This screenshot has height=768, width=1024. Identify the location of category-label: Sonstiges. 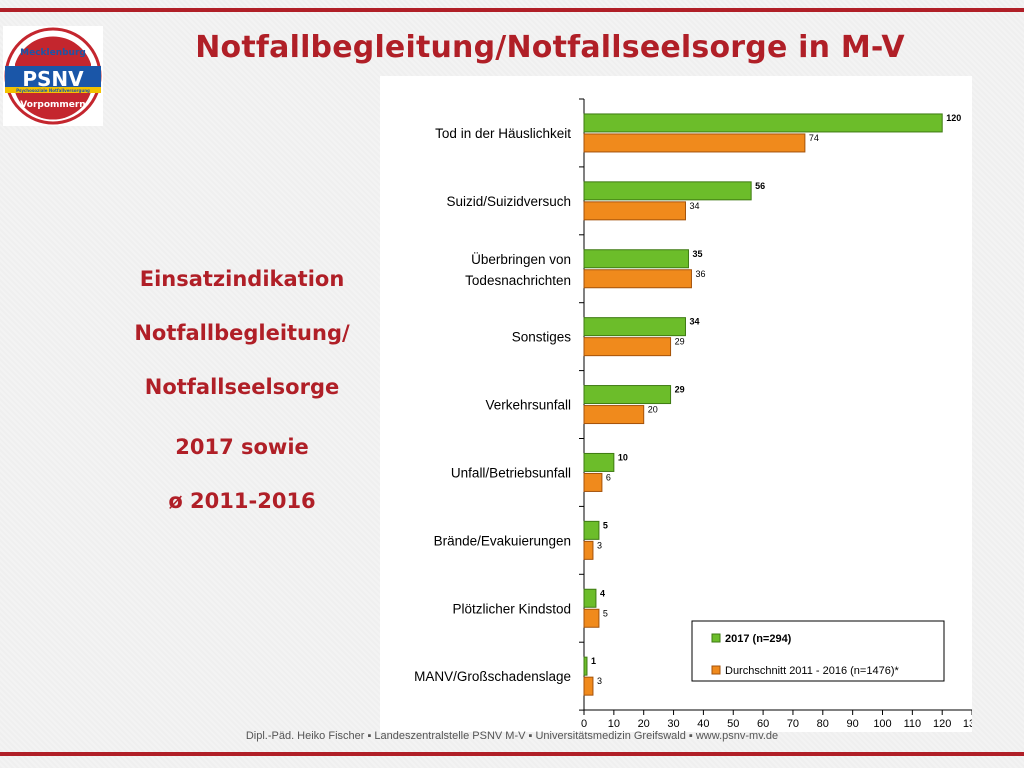
(542, 337).